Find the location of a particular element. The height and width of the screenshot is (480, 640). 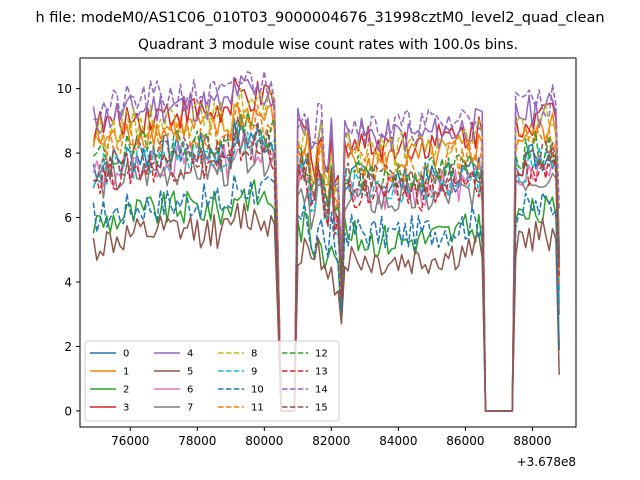

y-tick-label: 0 is located at coordinates (68, 411).